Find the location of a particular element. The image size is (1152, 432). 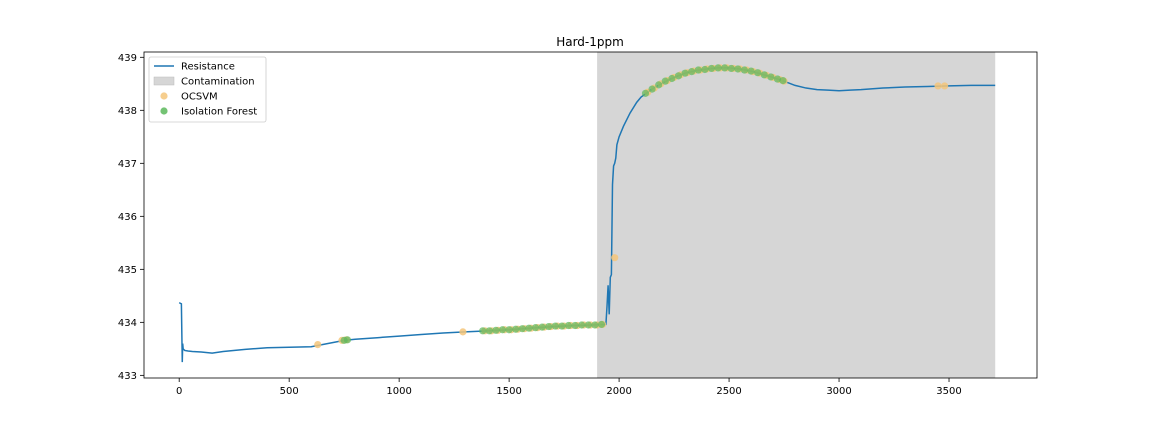

chart-title: Hard-1ppm is located at coordinates (590, 42).